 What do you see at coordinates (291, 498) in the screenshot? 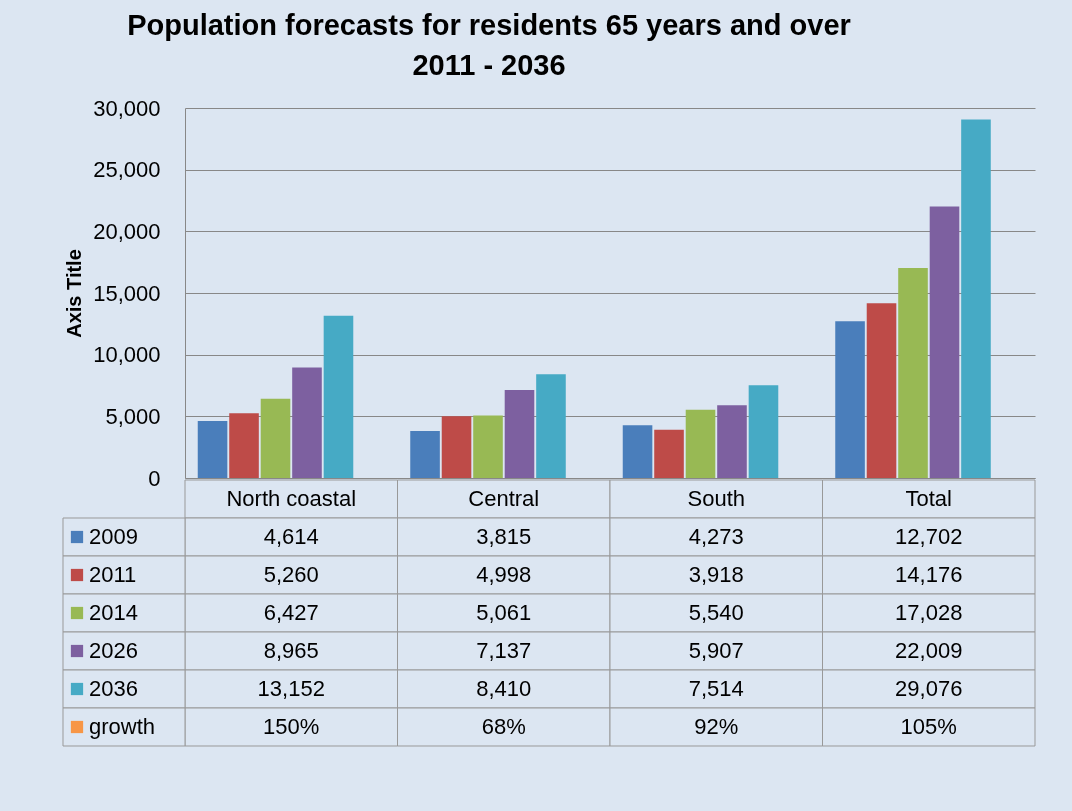
I see `x-tick-label: North coastal` at bounding box center [291, 498].